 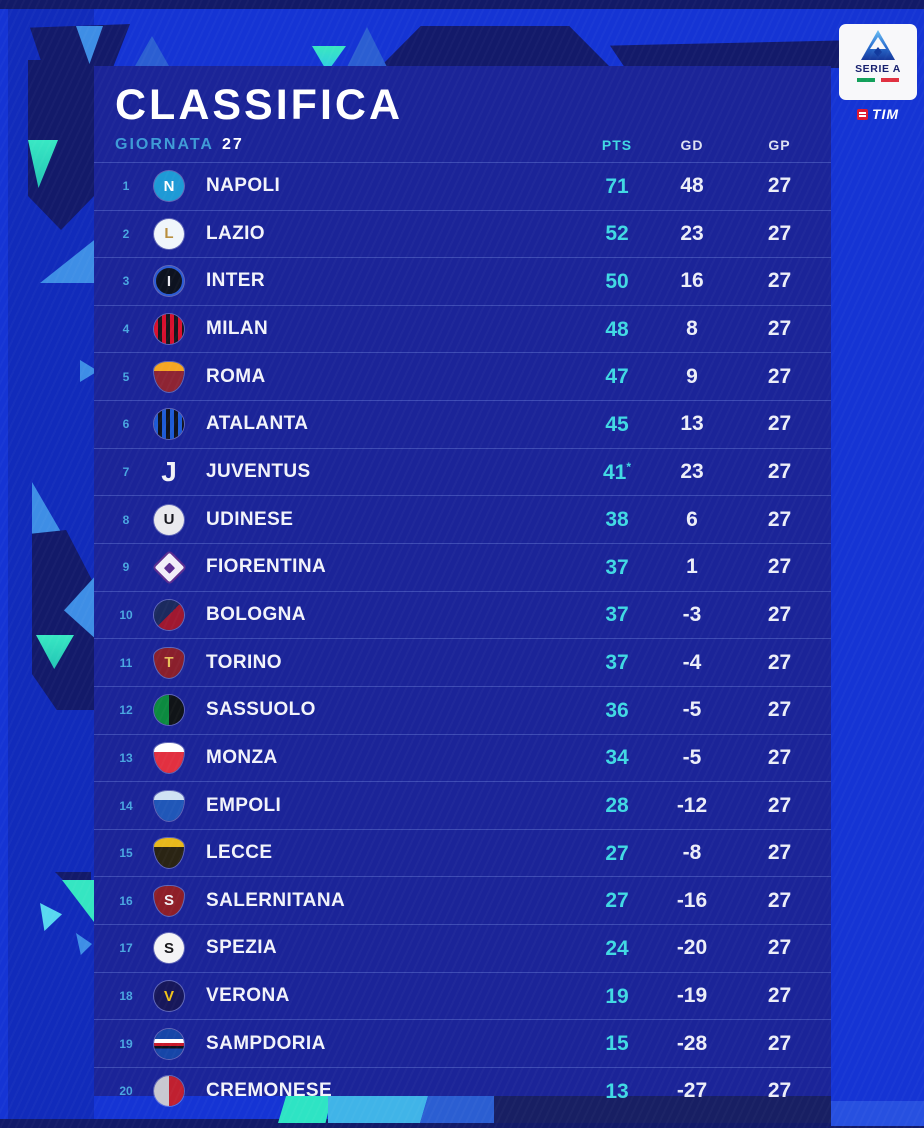 What do you see at coordinates (126, 233) in the screenshot?
I see `position: 2` at bounding box center [126, 233].